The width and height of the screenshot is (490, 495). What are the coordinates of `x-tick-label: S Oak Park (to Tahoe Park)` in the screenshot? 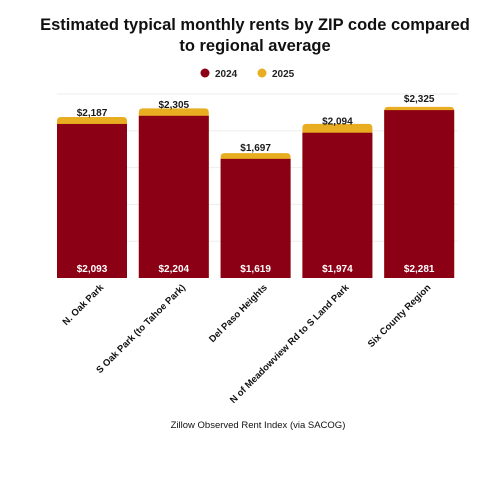 It's located at (141, 329).